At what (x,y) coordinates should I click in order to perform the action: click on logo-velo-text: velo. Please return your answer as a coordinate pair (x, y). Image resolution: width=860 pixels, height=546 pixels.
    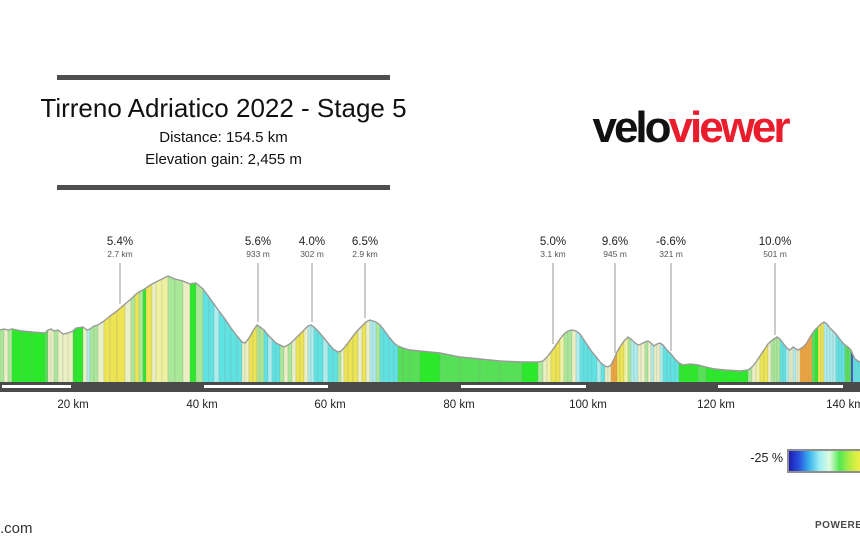
    Looking at the image, I should click on (631, 127).